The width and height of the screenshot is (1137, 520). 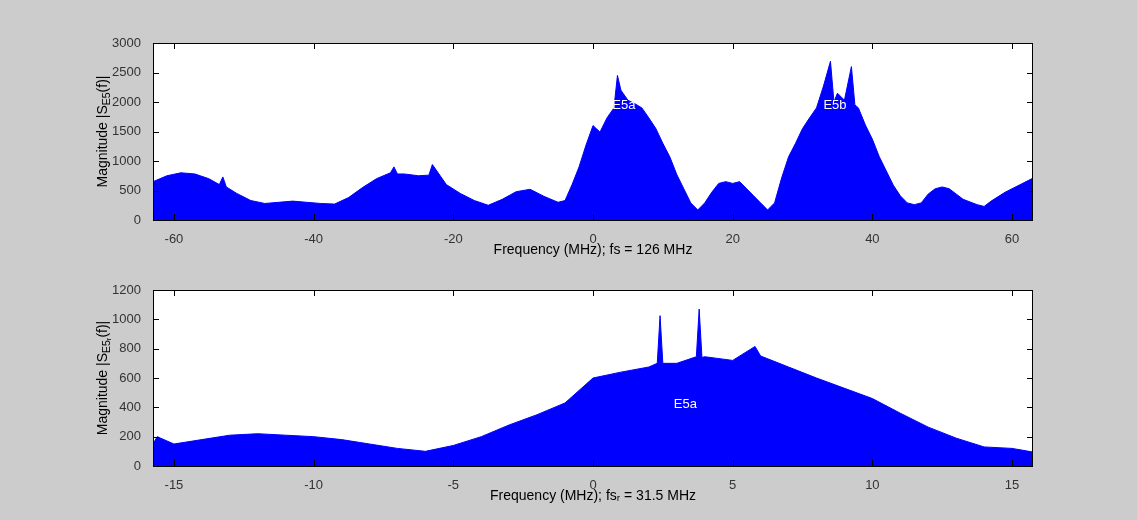 I want to click on x-tick-label: 15, so click(x=1012, y=485).